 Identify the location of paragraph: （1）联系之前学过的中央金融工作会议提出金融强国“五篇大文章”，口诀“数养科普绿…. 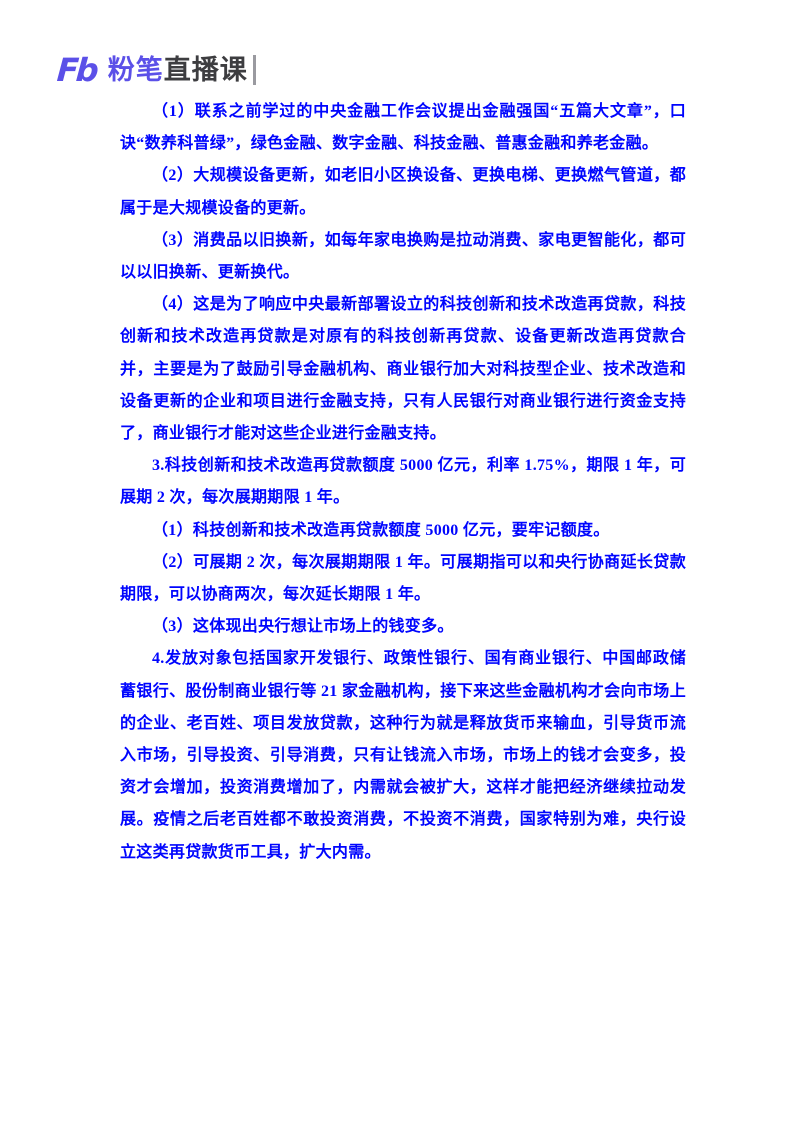
(403, 128).